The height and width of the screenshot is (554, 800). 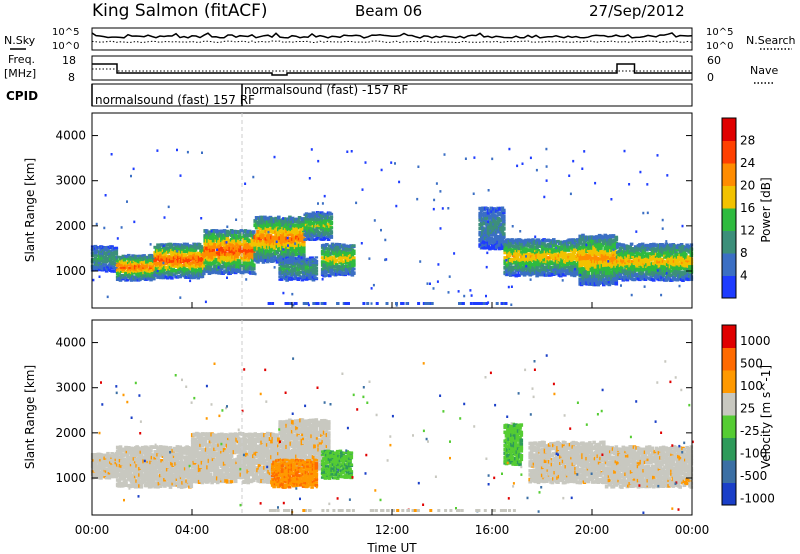 I want to click on station-title: King Salmon (fitACF), so click(x=180, y=11).